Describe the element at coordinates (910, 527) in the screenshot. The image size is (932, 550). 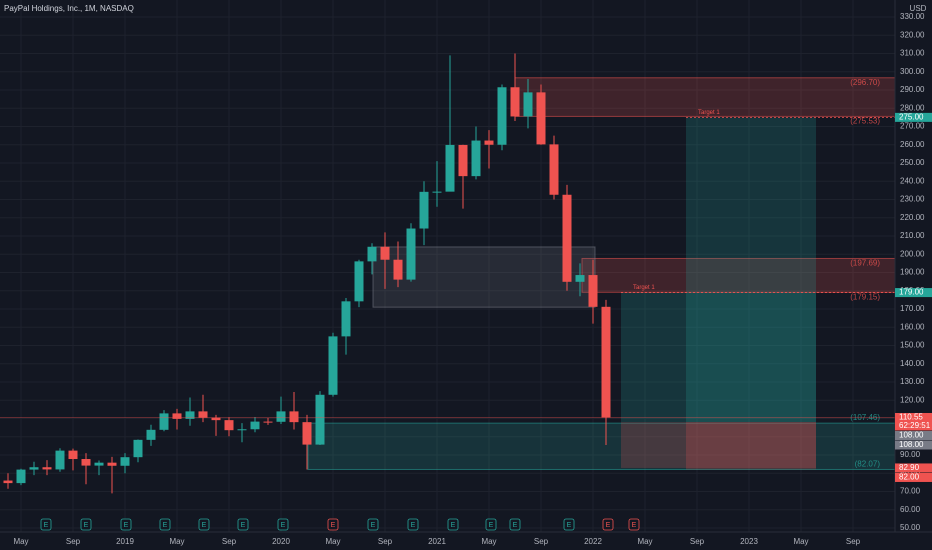
I see `y-tick-label: 50.00` at that location.